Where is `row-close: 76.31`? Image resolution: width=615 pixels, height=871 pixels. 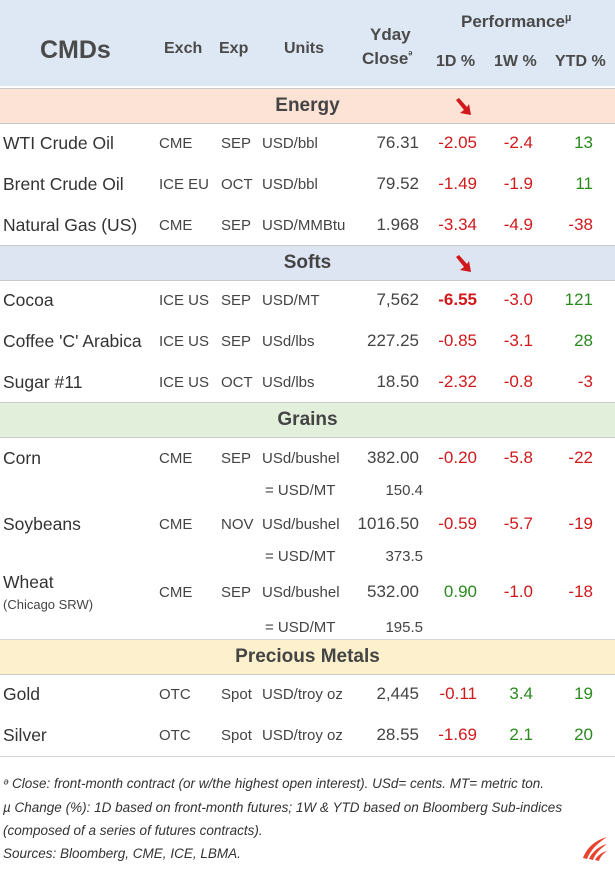
row-close: 76.31 is located at coordinates (397, 142).